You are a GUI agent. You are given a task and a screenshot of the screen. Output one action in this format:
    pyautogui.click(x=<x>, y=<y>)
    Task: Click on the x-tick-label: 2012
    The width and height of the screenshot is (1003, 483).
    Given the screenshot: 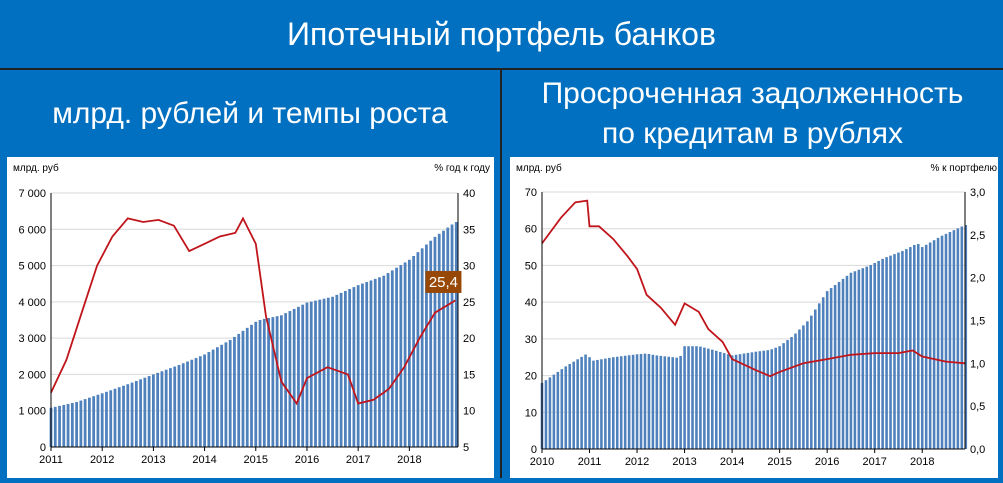 What is the action you would take?
    pyautogui.click(x=102, y=460)
    